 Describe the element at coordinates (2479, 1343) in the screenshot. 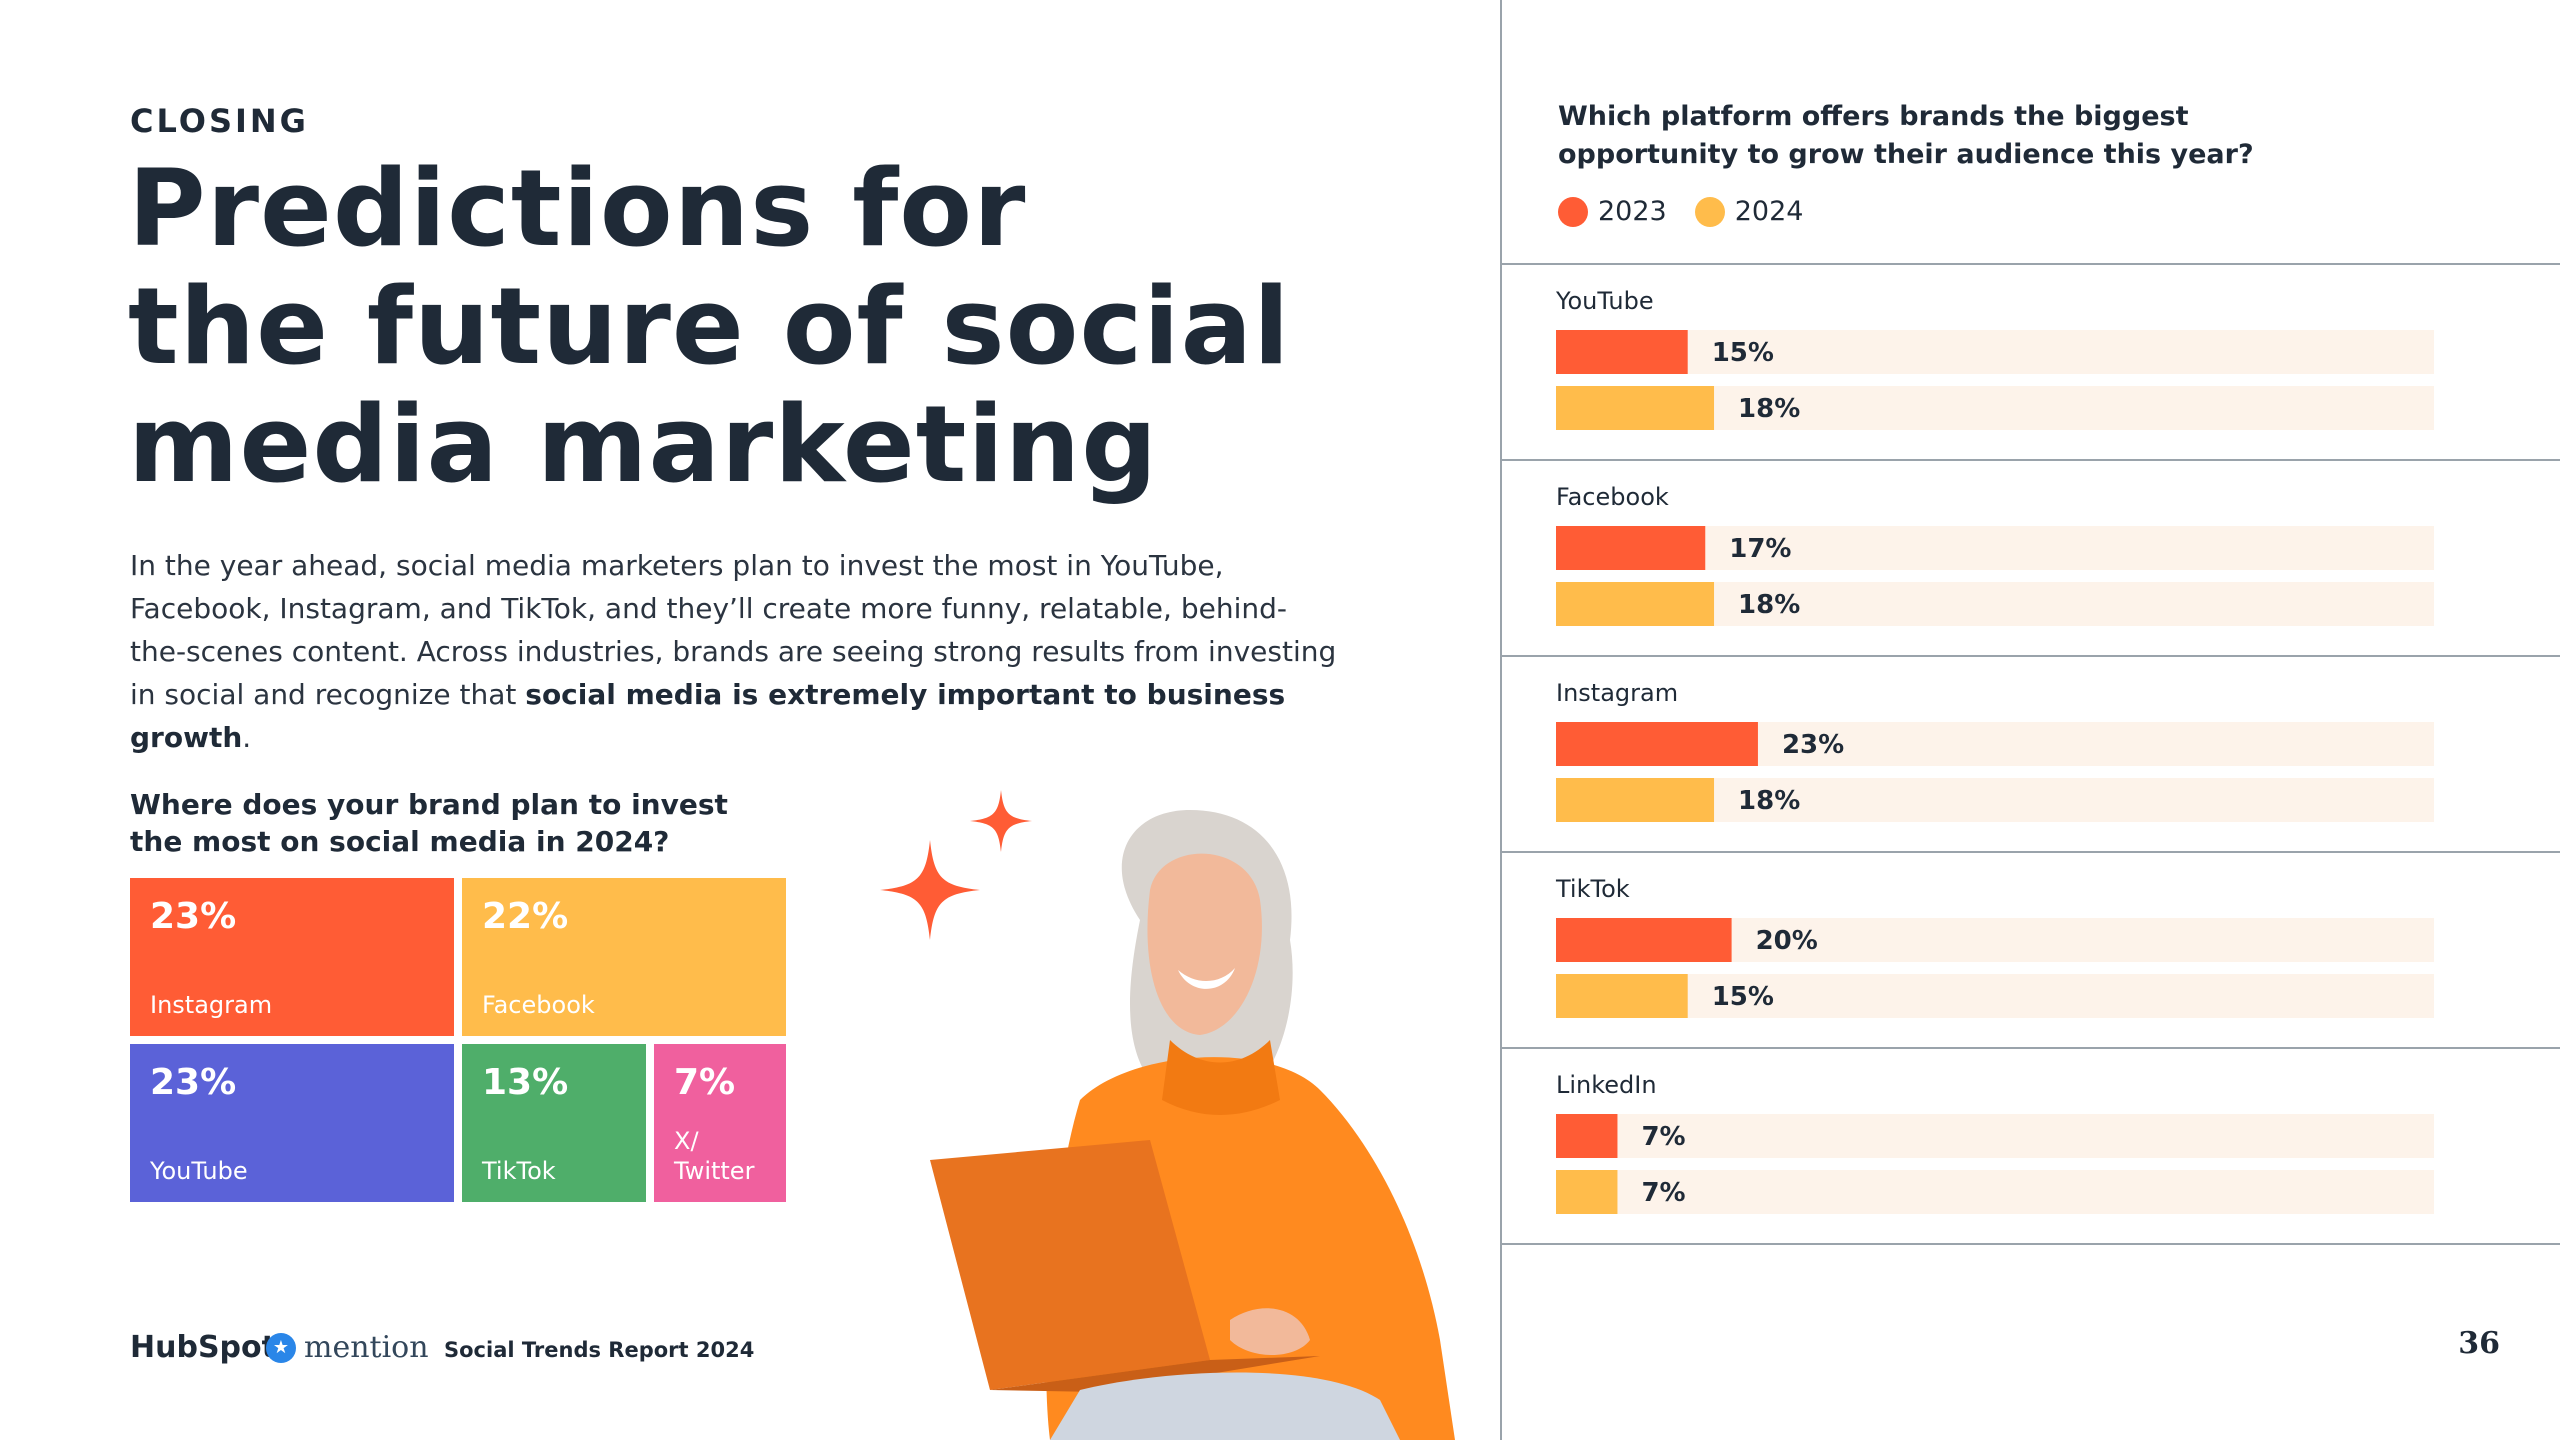

I see `page-number: 36` at that location.